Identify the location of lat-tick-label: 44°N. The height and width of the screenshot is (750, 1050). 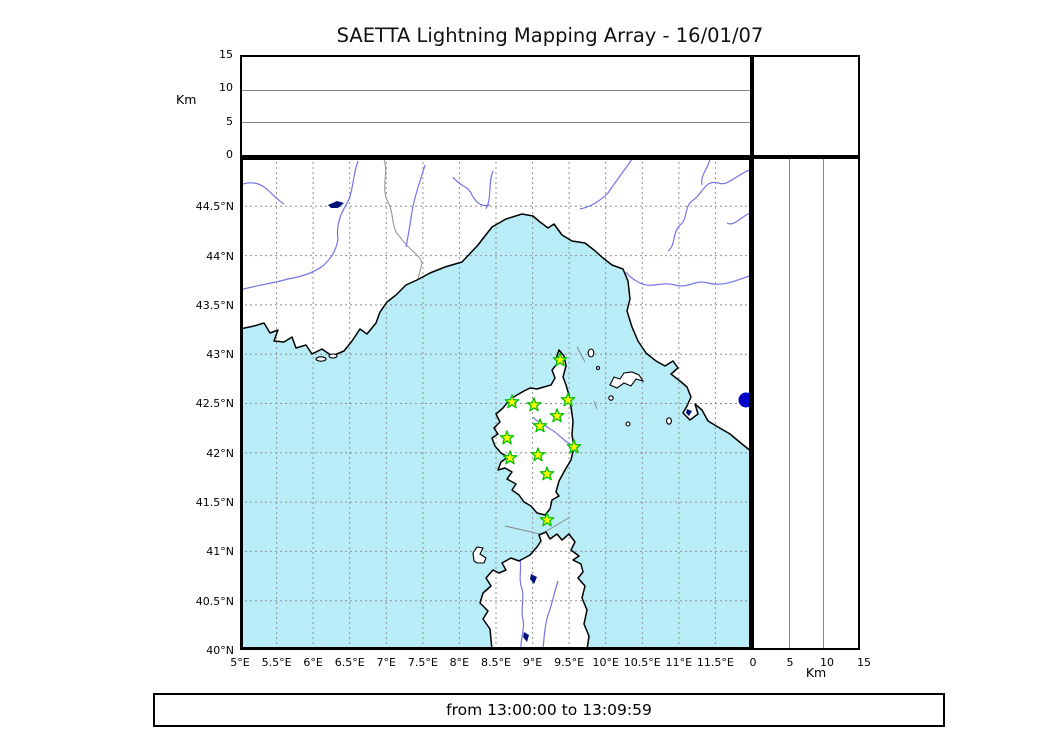
(220, 256).